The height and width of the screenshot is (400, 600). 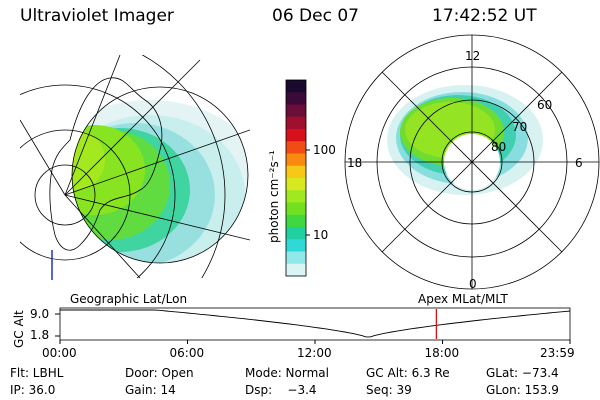 I want to click on info-dsp: Dsp: −3.4, so click(x=281, y=390).